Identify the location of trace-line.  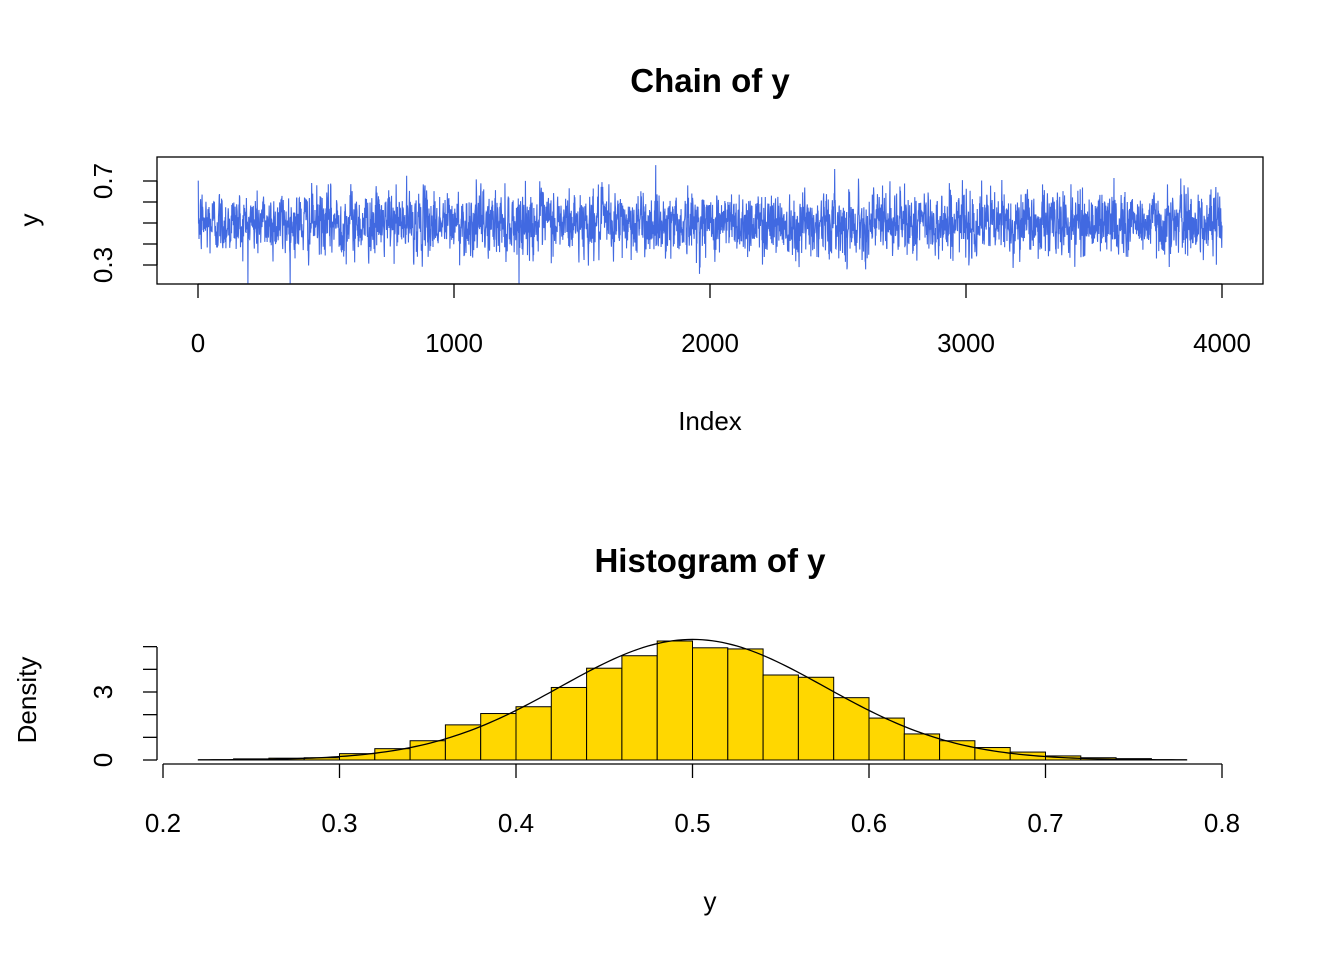
(710, 224).